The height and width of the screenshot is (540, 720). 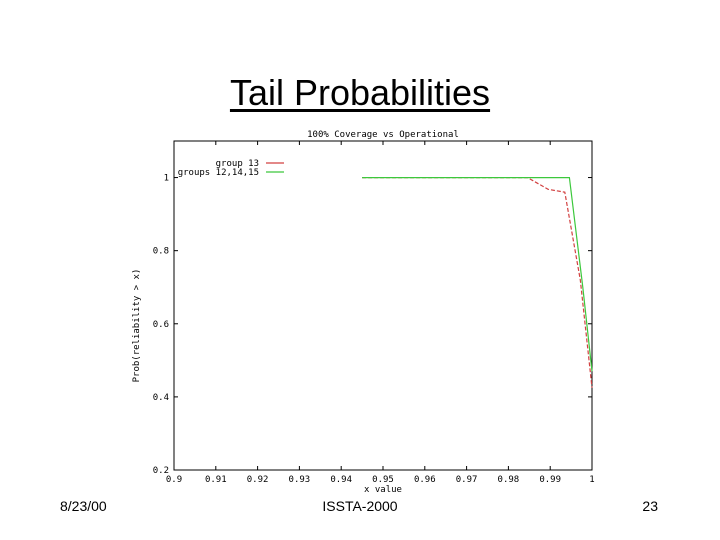 What do you see at coordinates (161, 325) in the screenshot?
I see `y-tick-label: 0.6` at bounding box center [161, 325].